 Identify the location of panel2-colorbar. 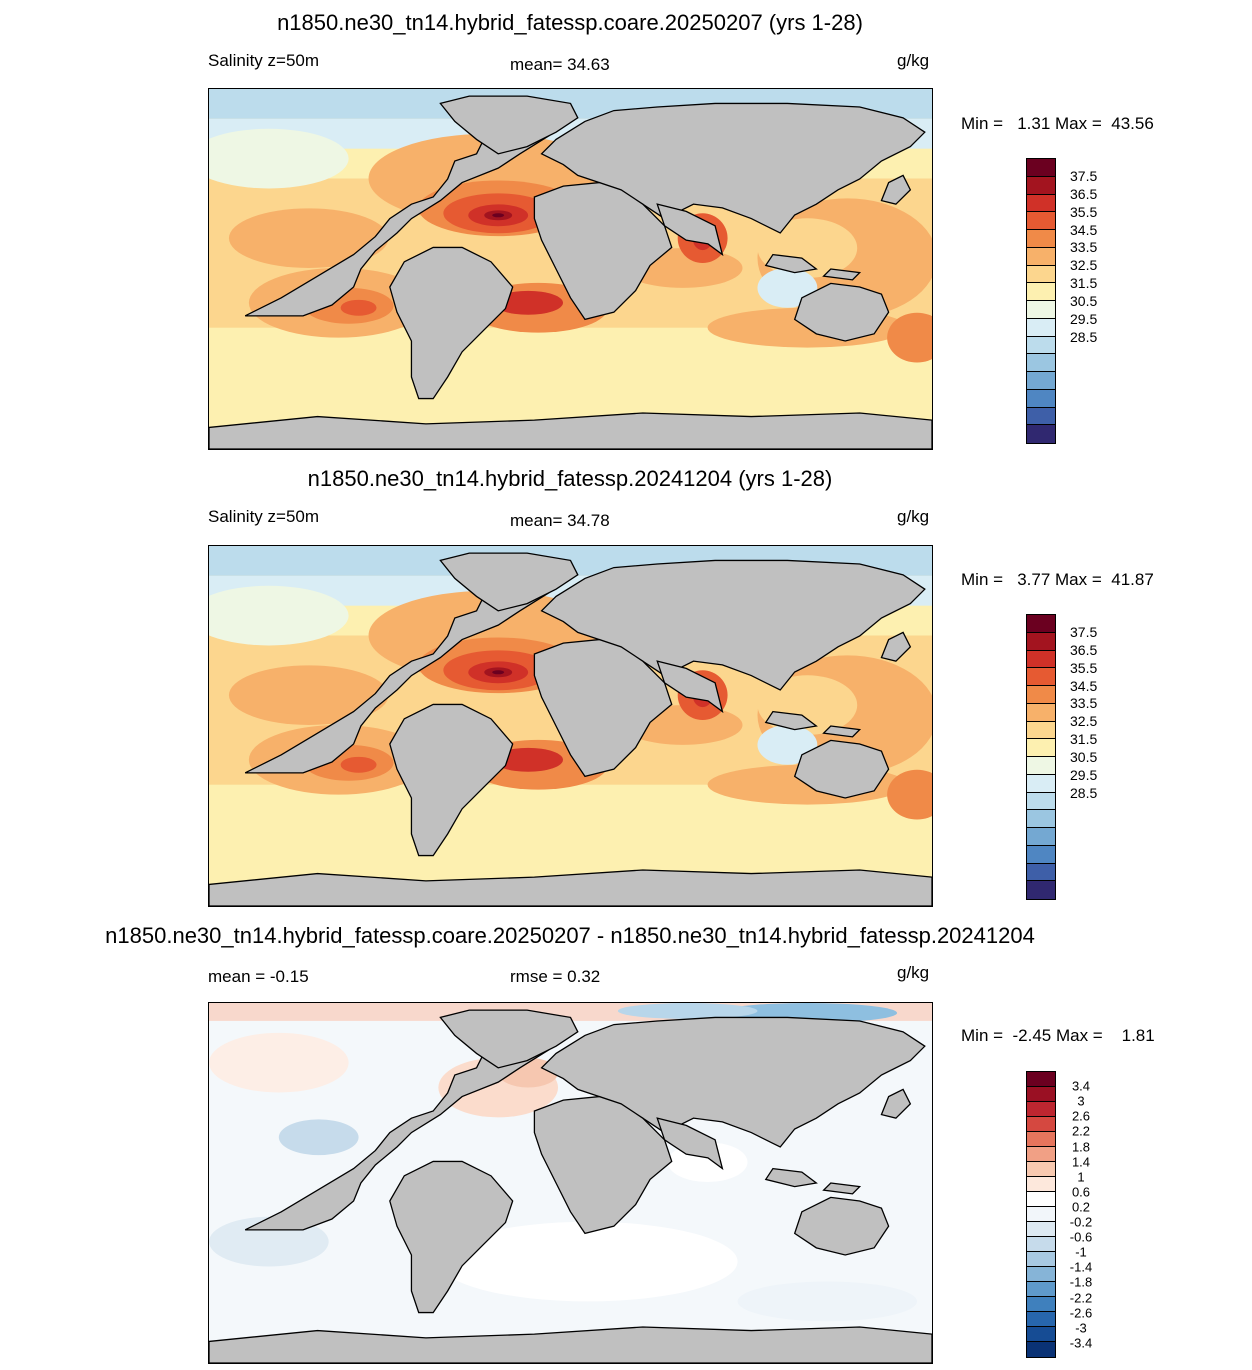
(1041, 757).